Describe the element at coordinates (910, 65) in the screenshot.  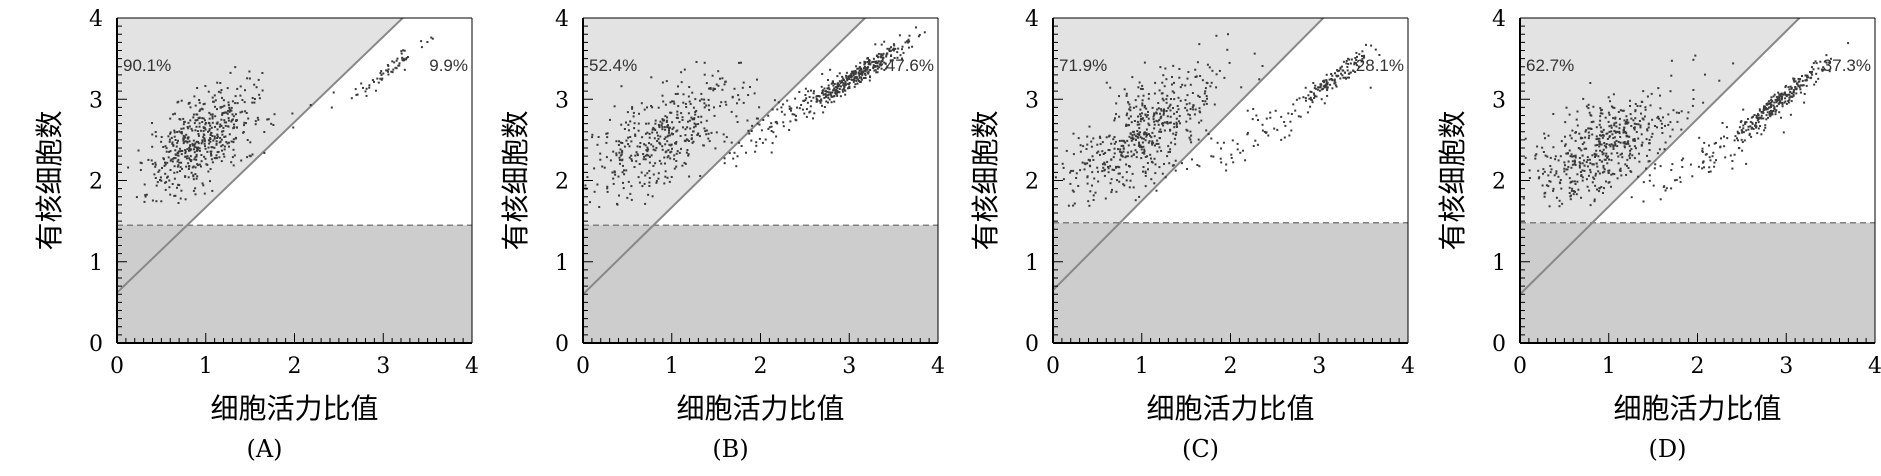
I see `right-region-percent: 47.6%` at that location.